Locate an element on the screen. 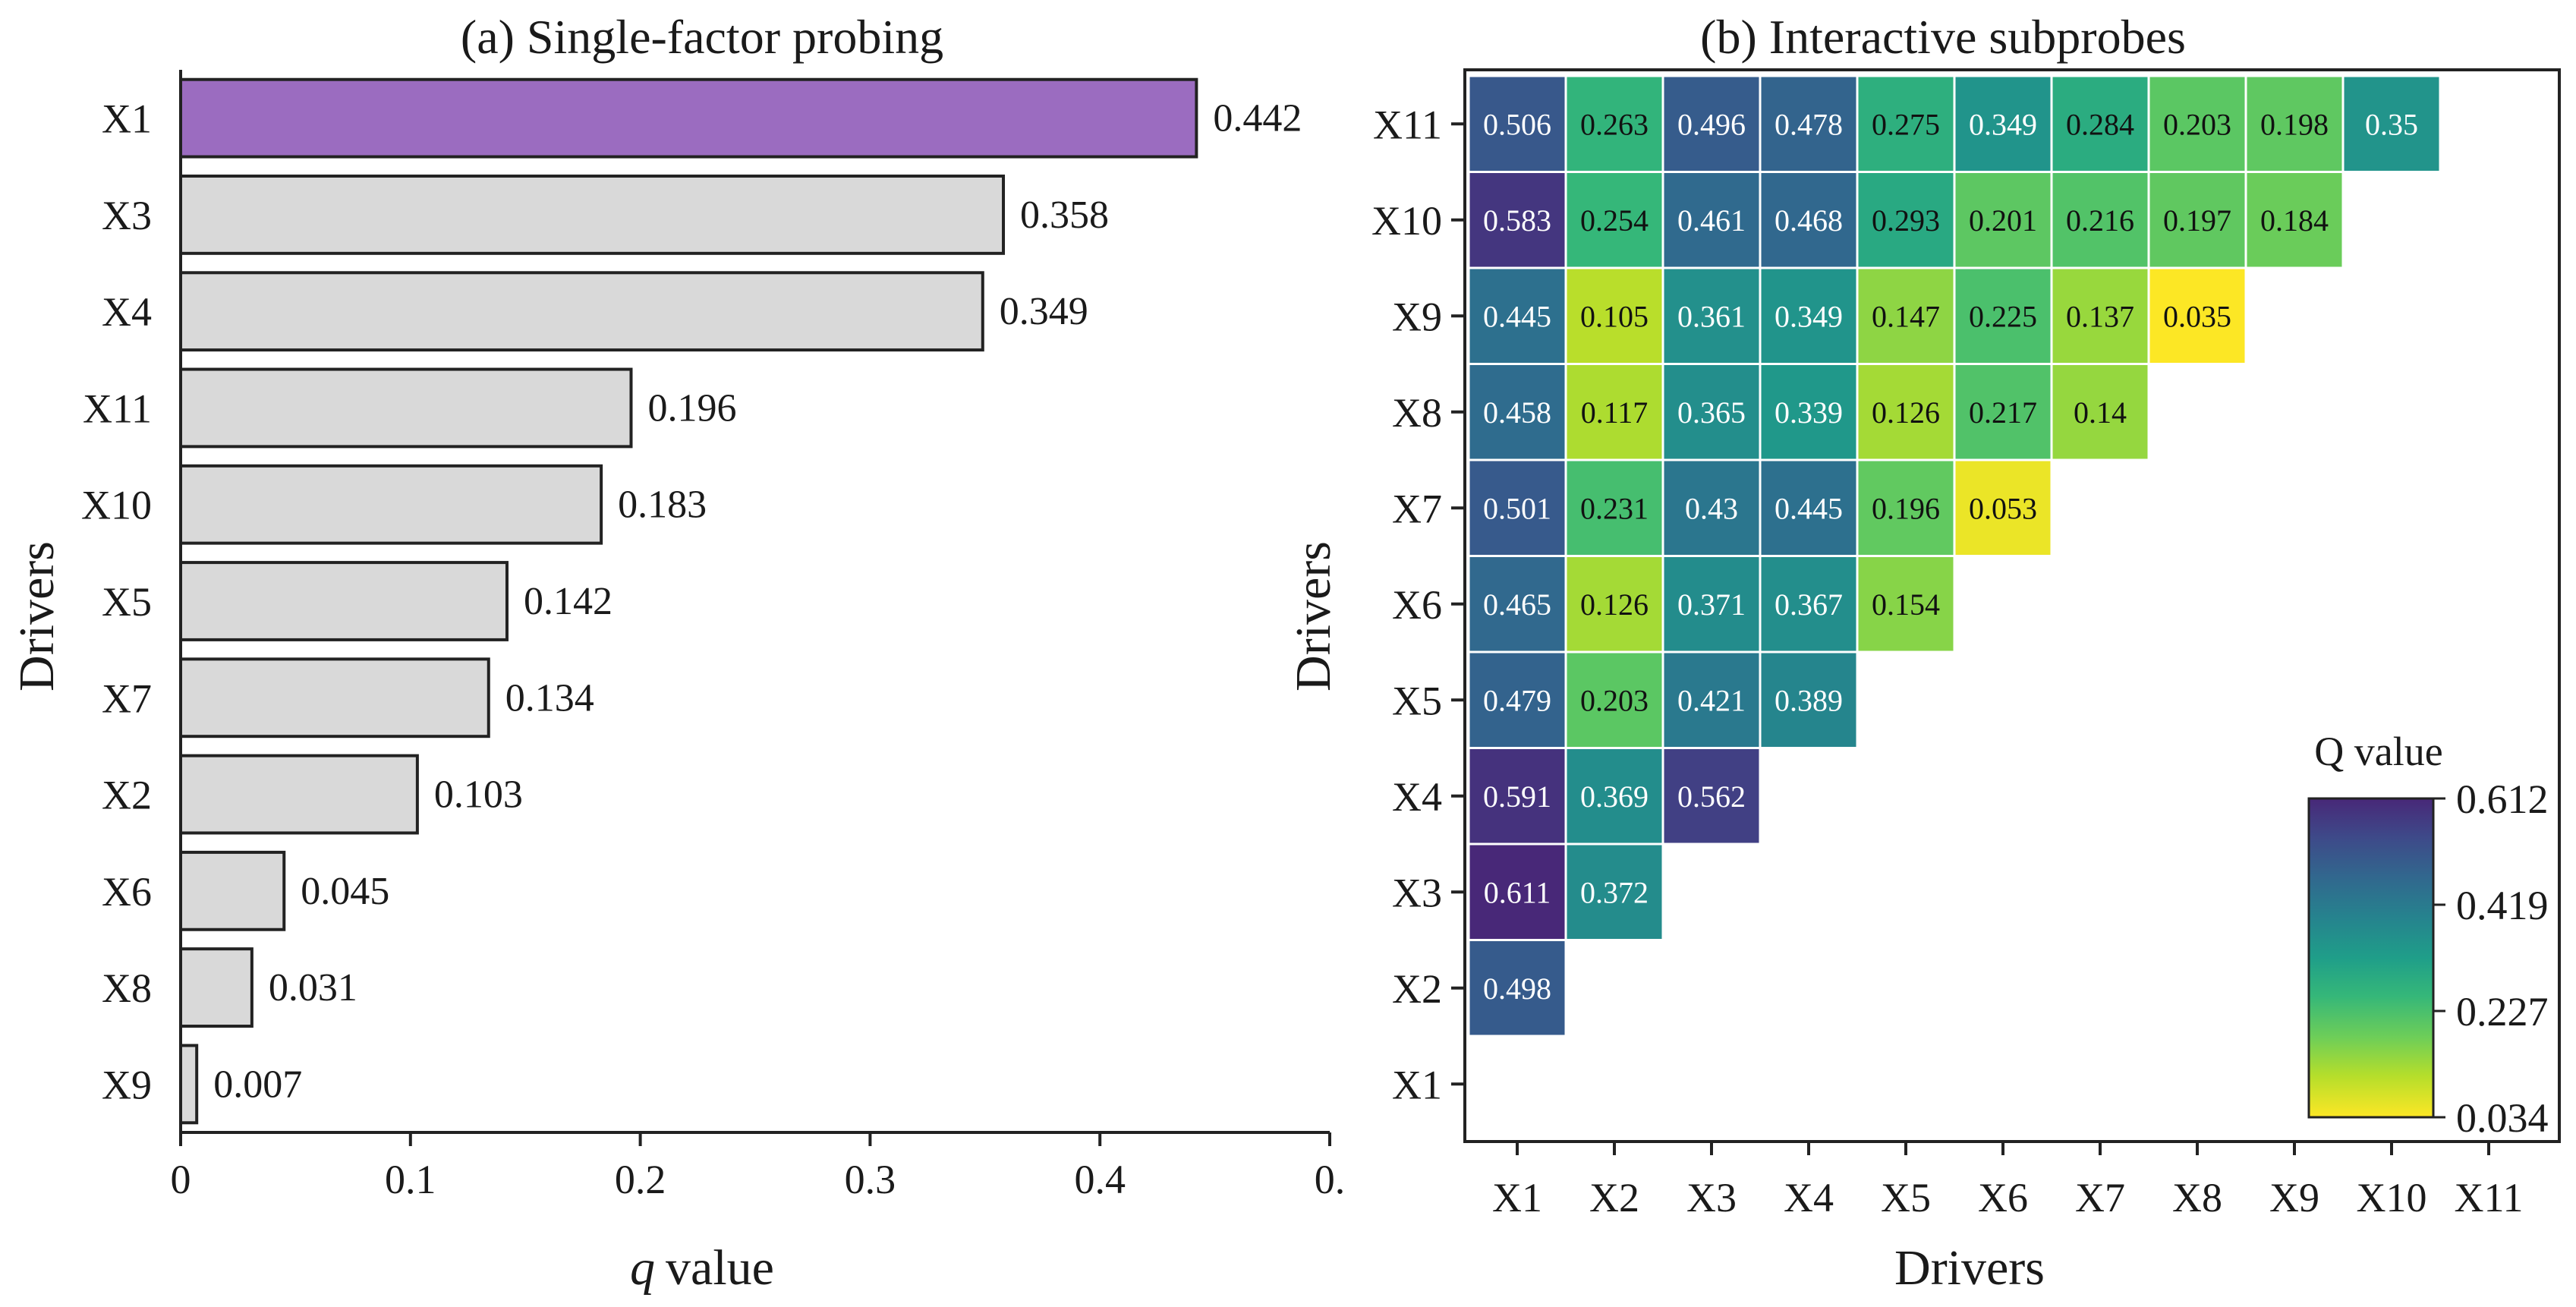 This screenshot has width=2576, height=1307. x-tick-label-x7: X7 is located at coordinates (2100, 1197).